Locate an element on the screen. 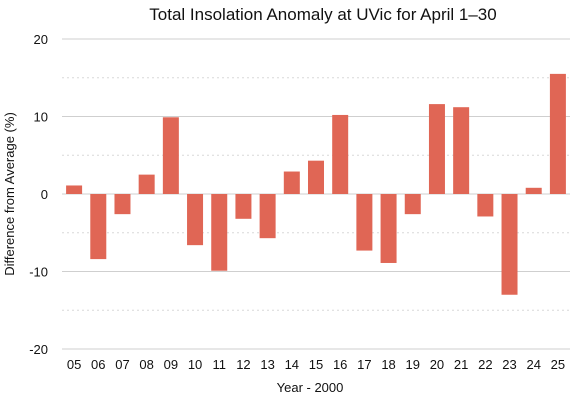  y-tick-label: 10 is located at coordinates (41, 117).